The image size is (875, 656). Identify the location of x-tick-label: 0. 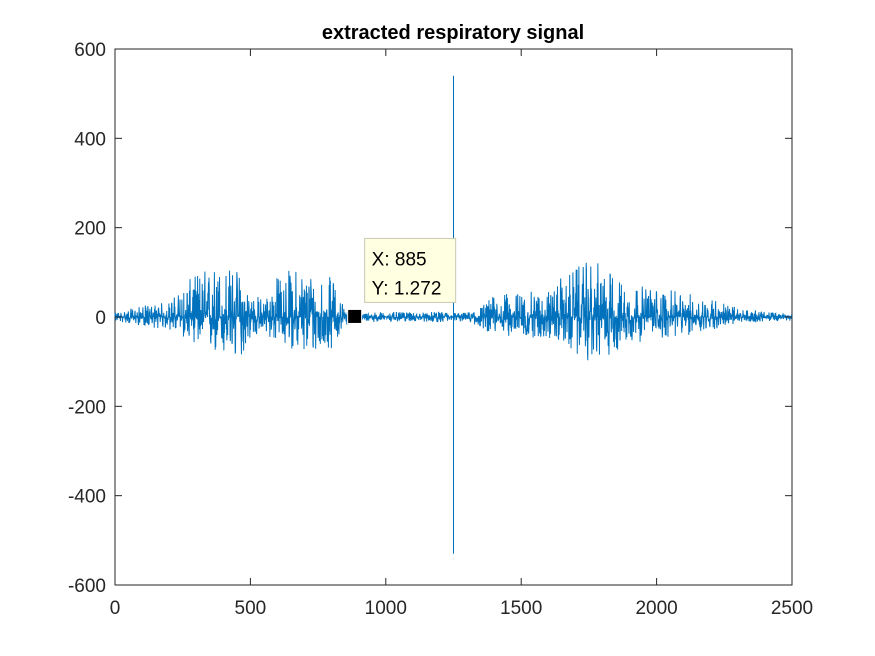
(115, 608).